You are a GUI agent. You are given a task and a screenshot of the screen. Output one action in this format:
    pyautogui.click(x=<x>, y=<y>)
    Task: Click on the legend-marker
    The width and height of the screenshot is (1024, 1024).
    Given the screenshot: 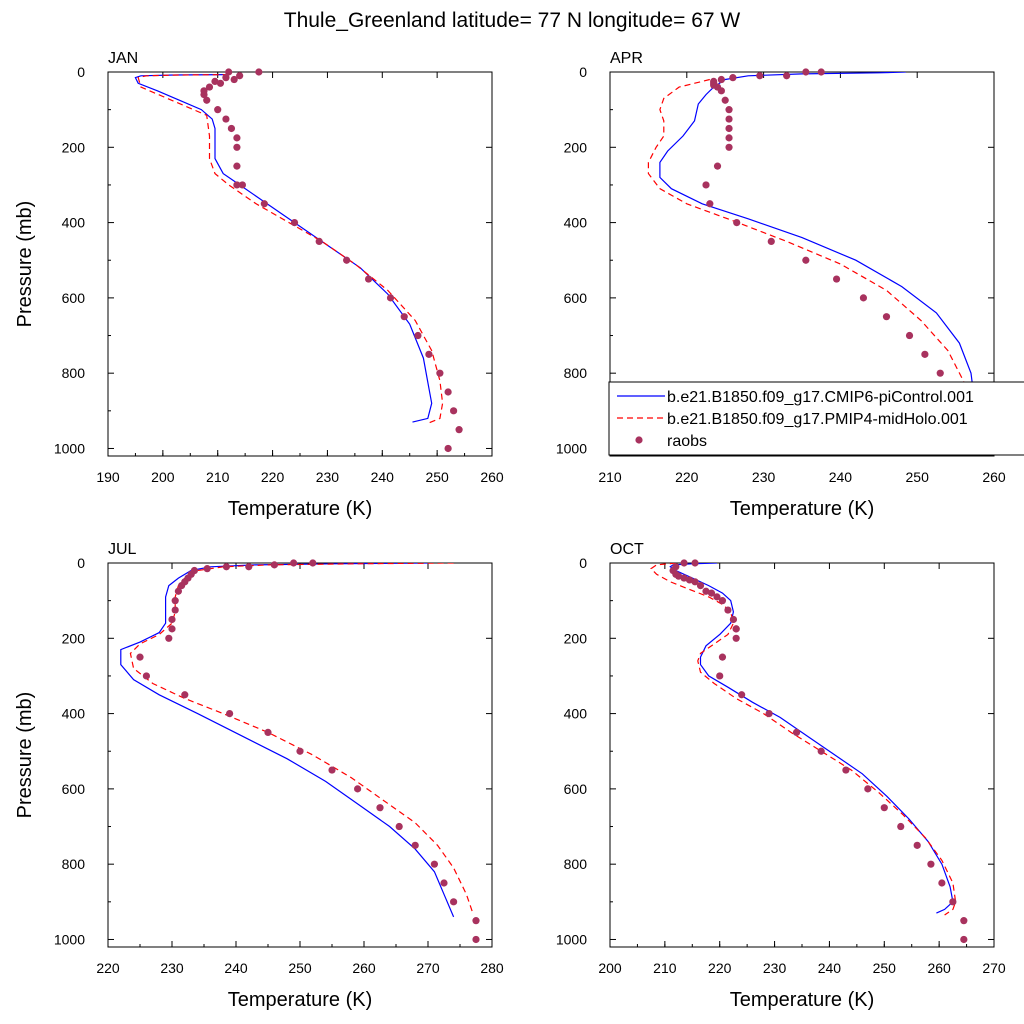 What is the action you would take?
    pyautogui.click(x=639, y=440)
    